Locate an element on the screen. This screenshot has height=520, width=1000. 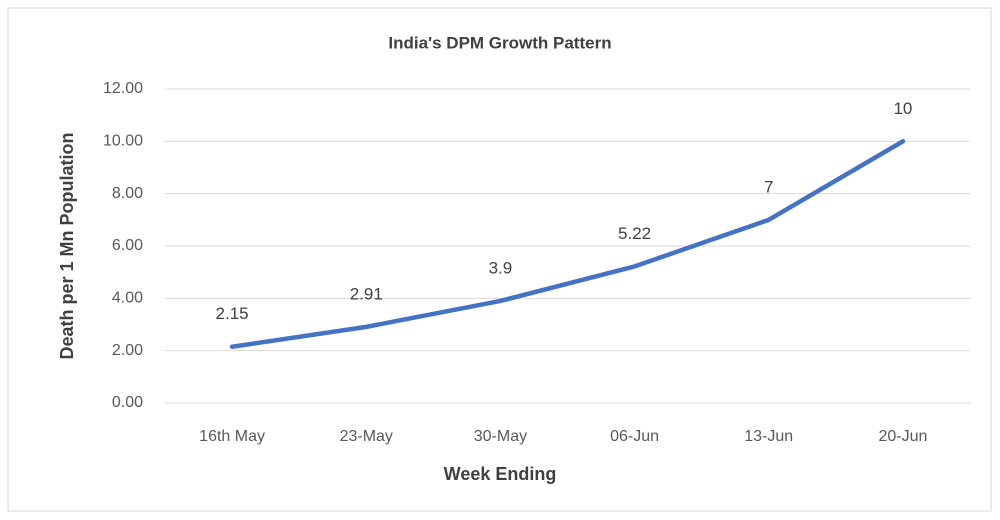
y-tick-label: 12.00 is located at coordinates (123, 88).